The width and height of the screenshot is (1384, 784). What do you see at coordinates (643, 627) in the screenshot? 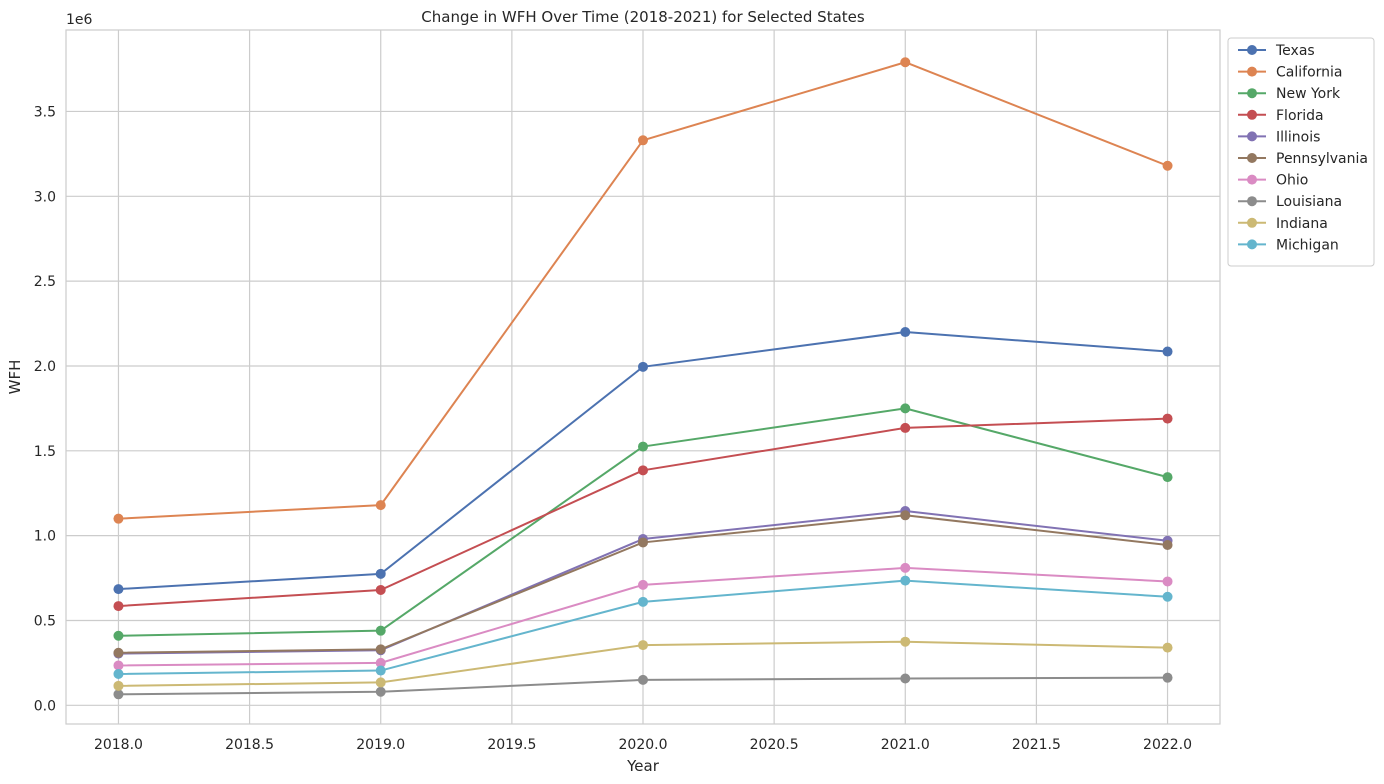
I see `series-michigan` at bounding box center [643, 627].